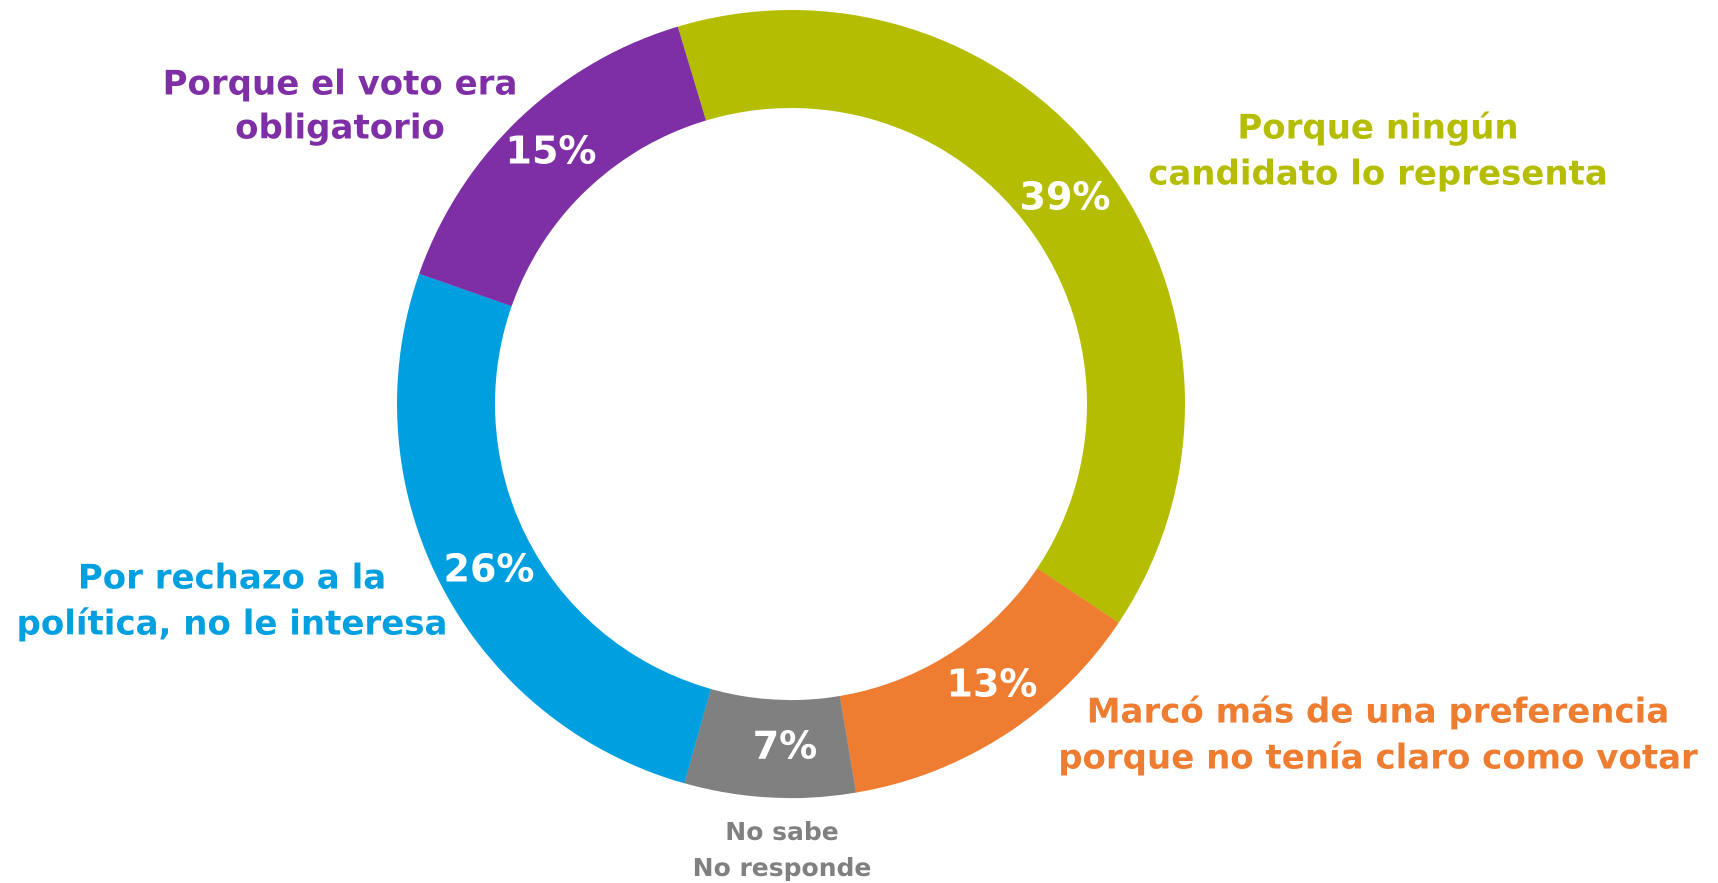 Image resolution: width=1718 pixels, height=883 pixels. What do you see at coordinates (232, 624) in the screenshot?
I see `category-label: política, no le interesa` at bounding box center [232, 624].